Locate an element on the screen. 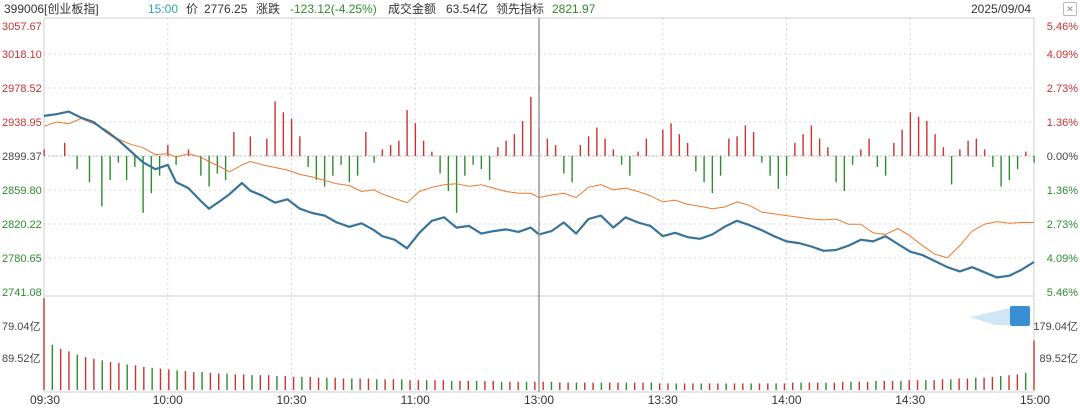  x-tick-label: 10:00 is located at coordinates (168, 400).